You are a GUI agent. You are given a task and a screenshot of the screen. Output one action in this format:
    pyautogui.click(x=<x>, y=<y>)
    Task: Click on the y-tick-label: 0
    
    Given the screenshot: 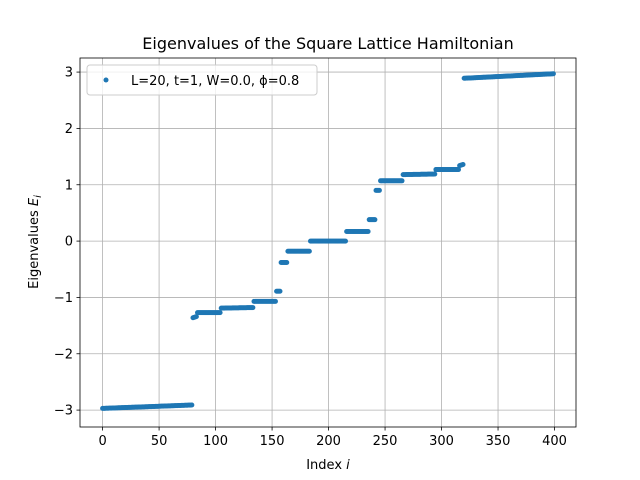 What is the action you would take?
    pyautogui.click(x=69, y=242)
    